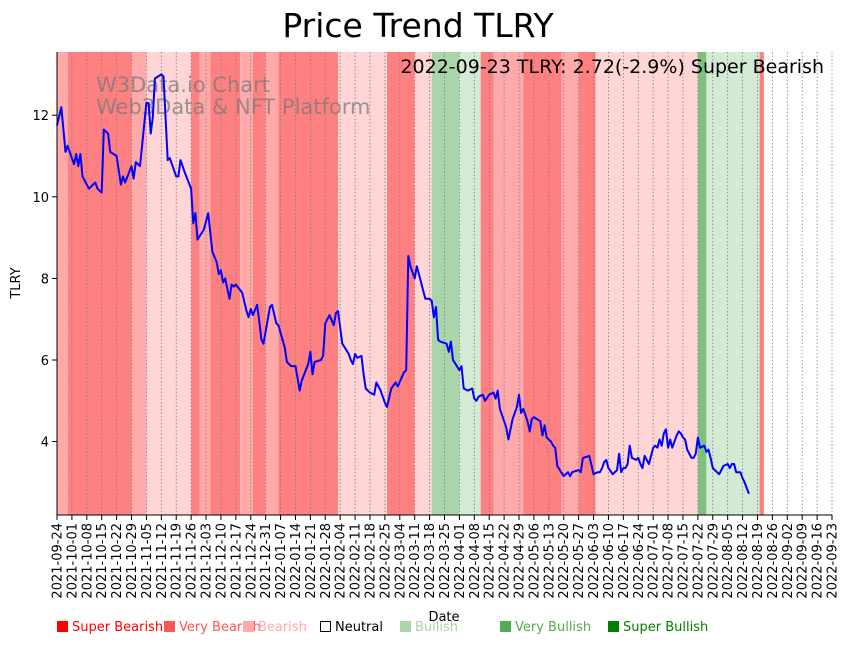 The width and height of the screenshot is (848, 646). Describe the element at coordinates (505, 561) in the screenshot. I see `x-tick-label: 2022-04-22` at that location.